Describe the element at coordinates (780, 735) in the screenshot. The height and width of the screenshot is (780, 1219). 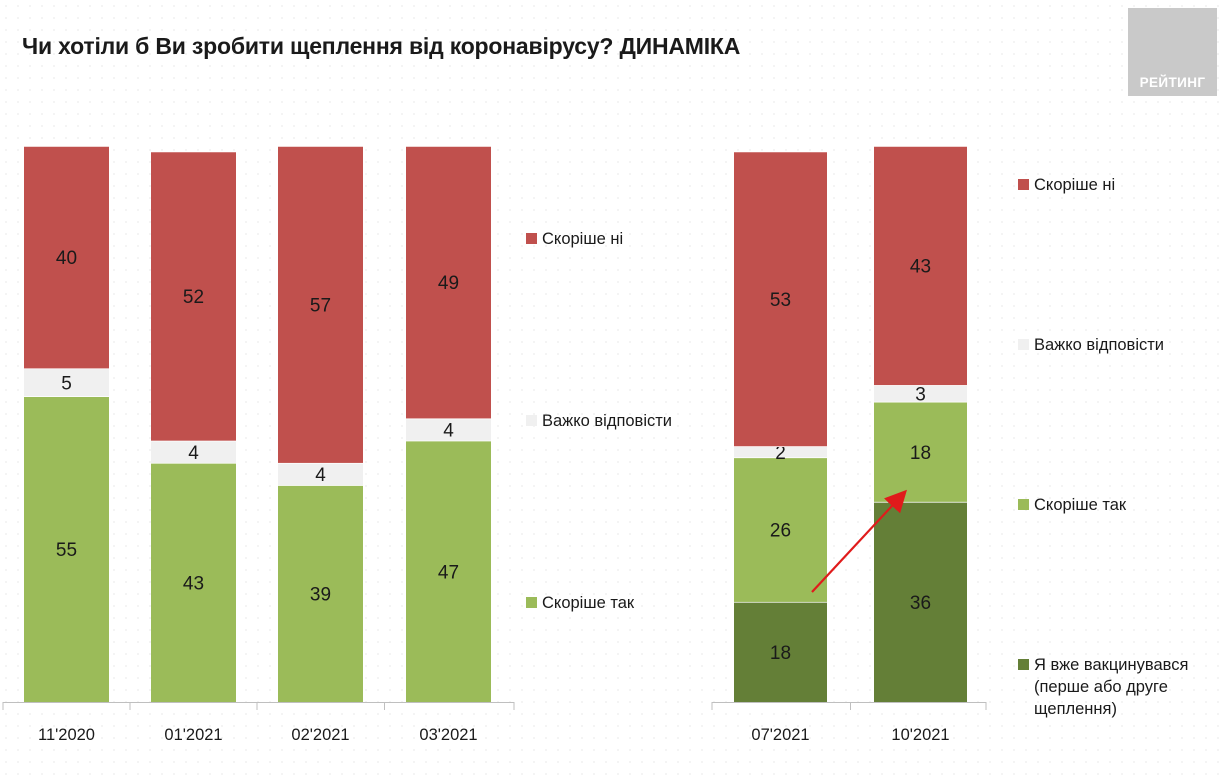
I see `x-tick-label: 07'2021` at that location.